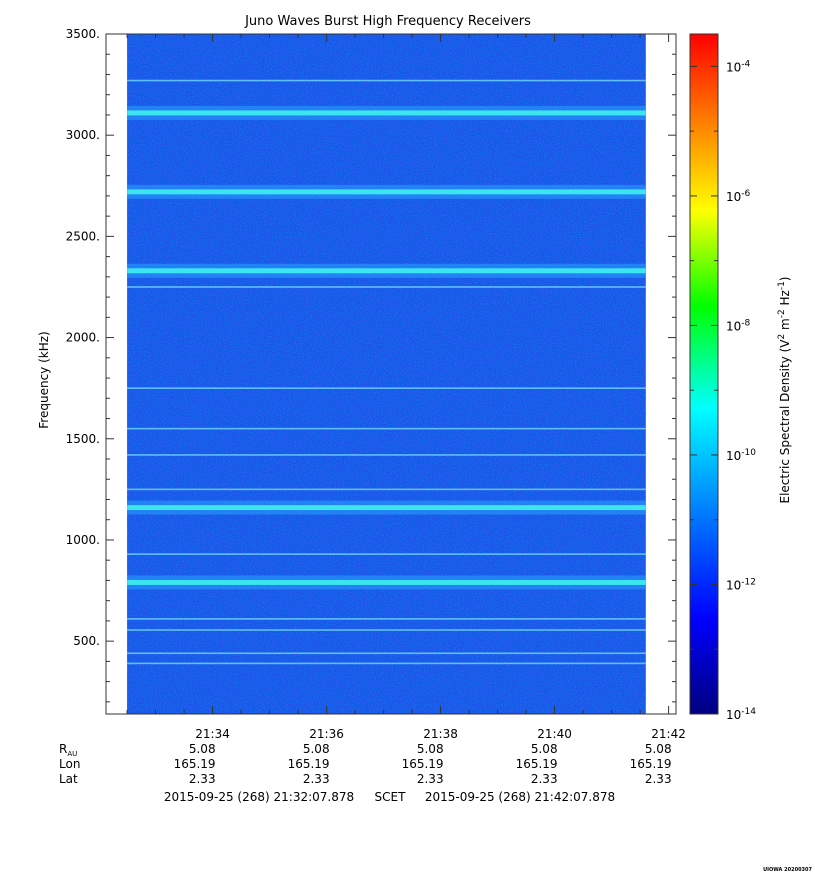 This screenshot has height=880, width=815. Describe the element at coordinates (554, 734) in the screenshot. I see `x-tick-label: 21:40` at that location.